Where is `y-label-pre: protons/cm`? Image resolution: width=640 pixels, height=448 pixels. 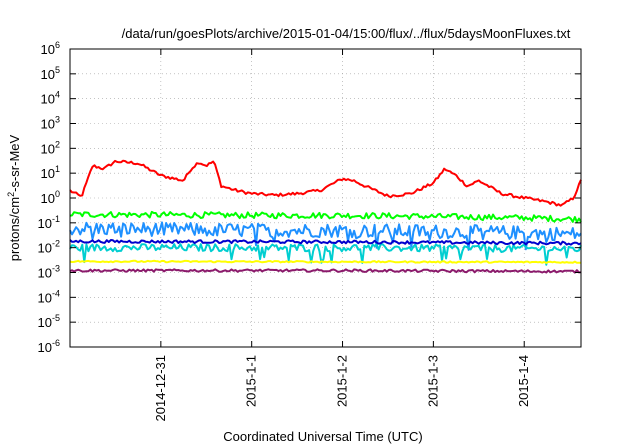 y-label-pre: protons/cm is located at coordinates (14, 229).